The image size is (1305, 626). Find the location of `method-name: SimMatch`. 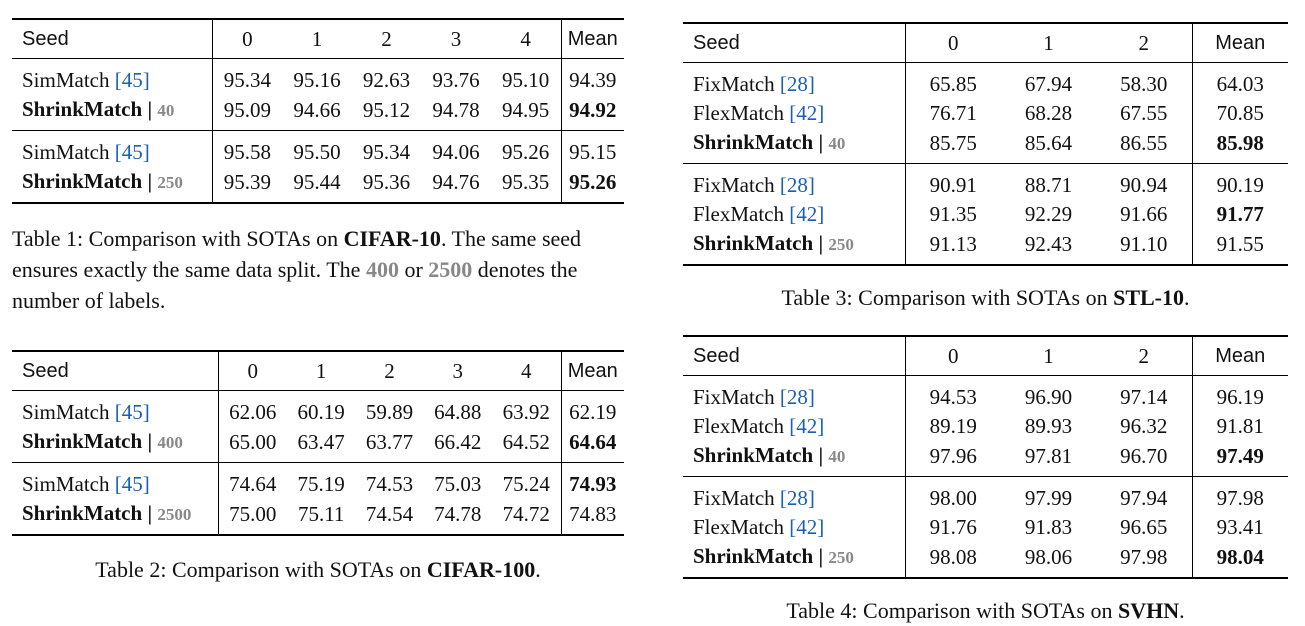

method-name: SimMatch is located at coordinates (66, 152).